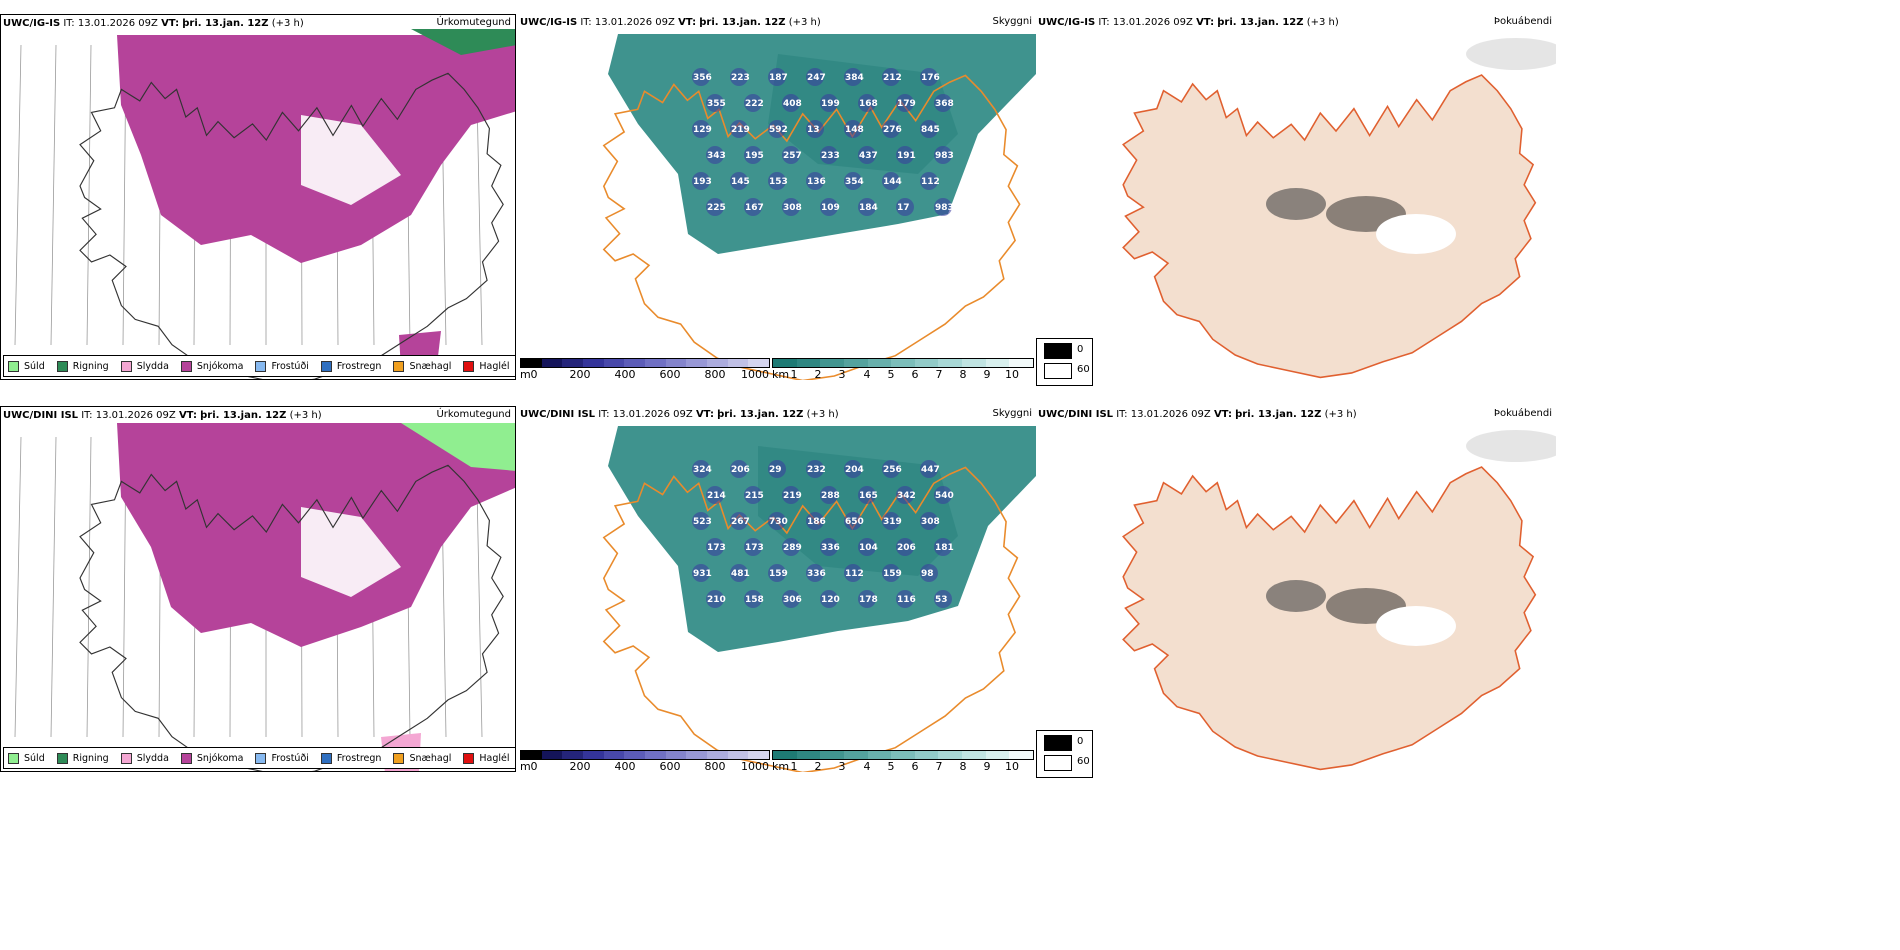  I want to click on panel-title: Þokuábendi, so click(1522, 413).